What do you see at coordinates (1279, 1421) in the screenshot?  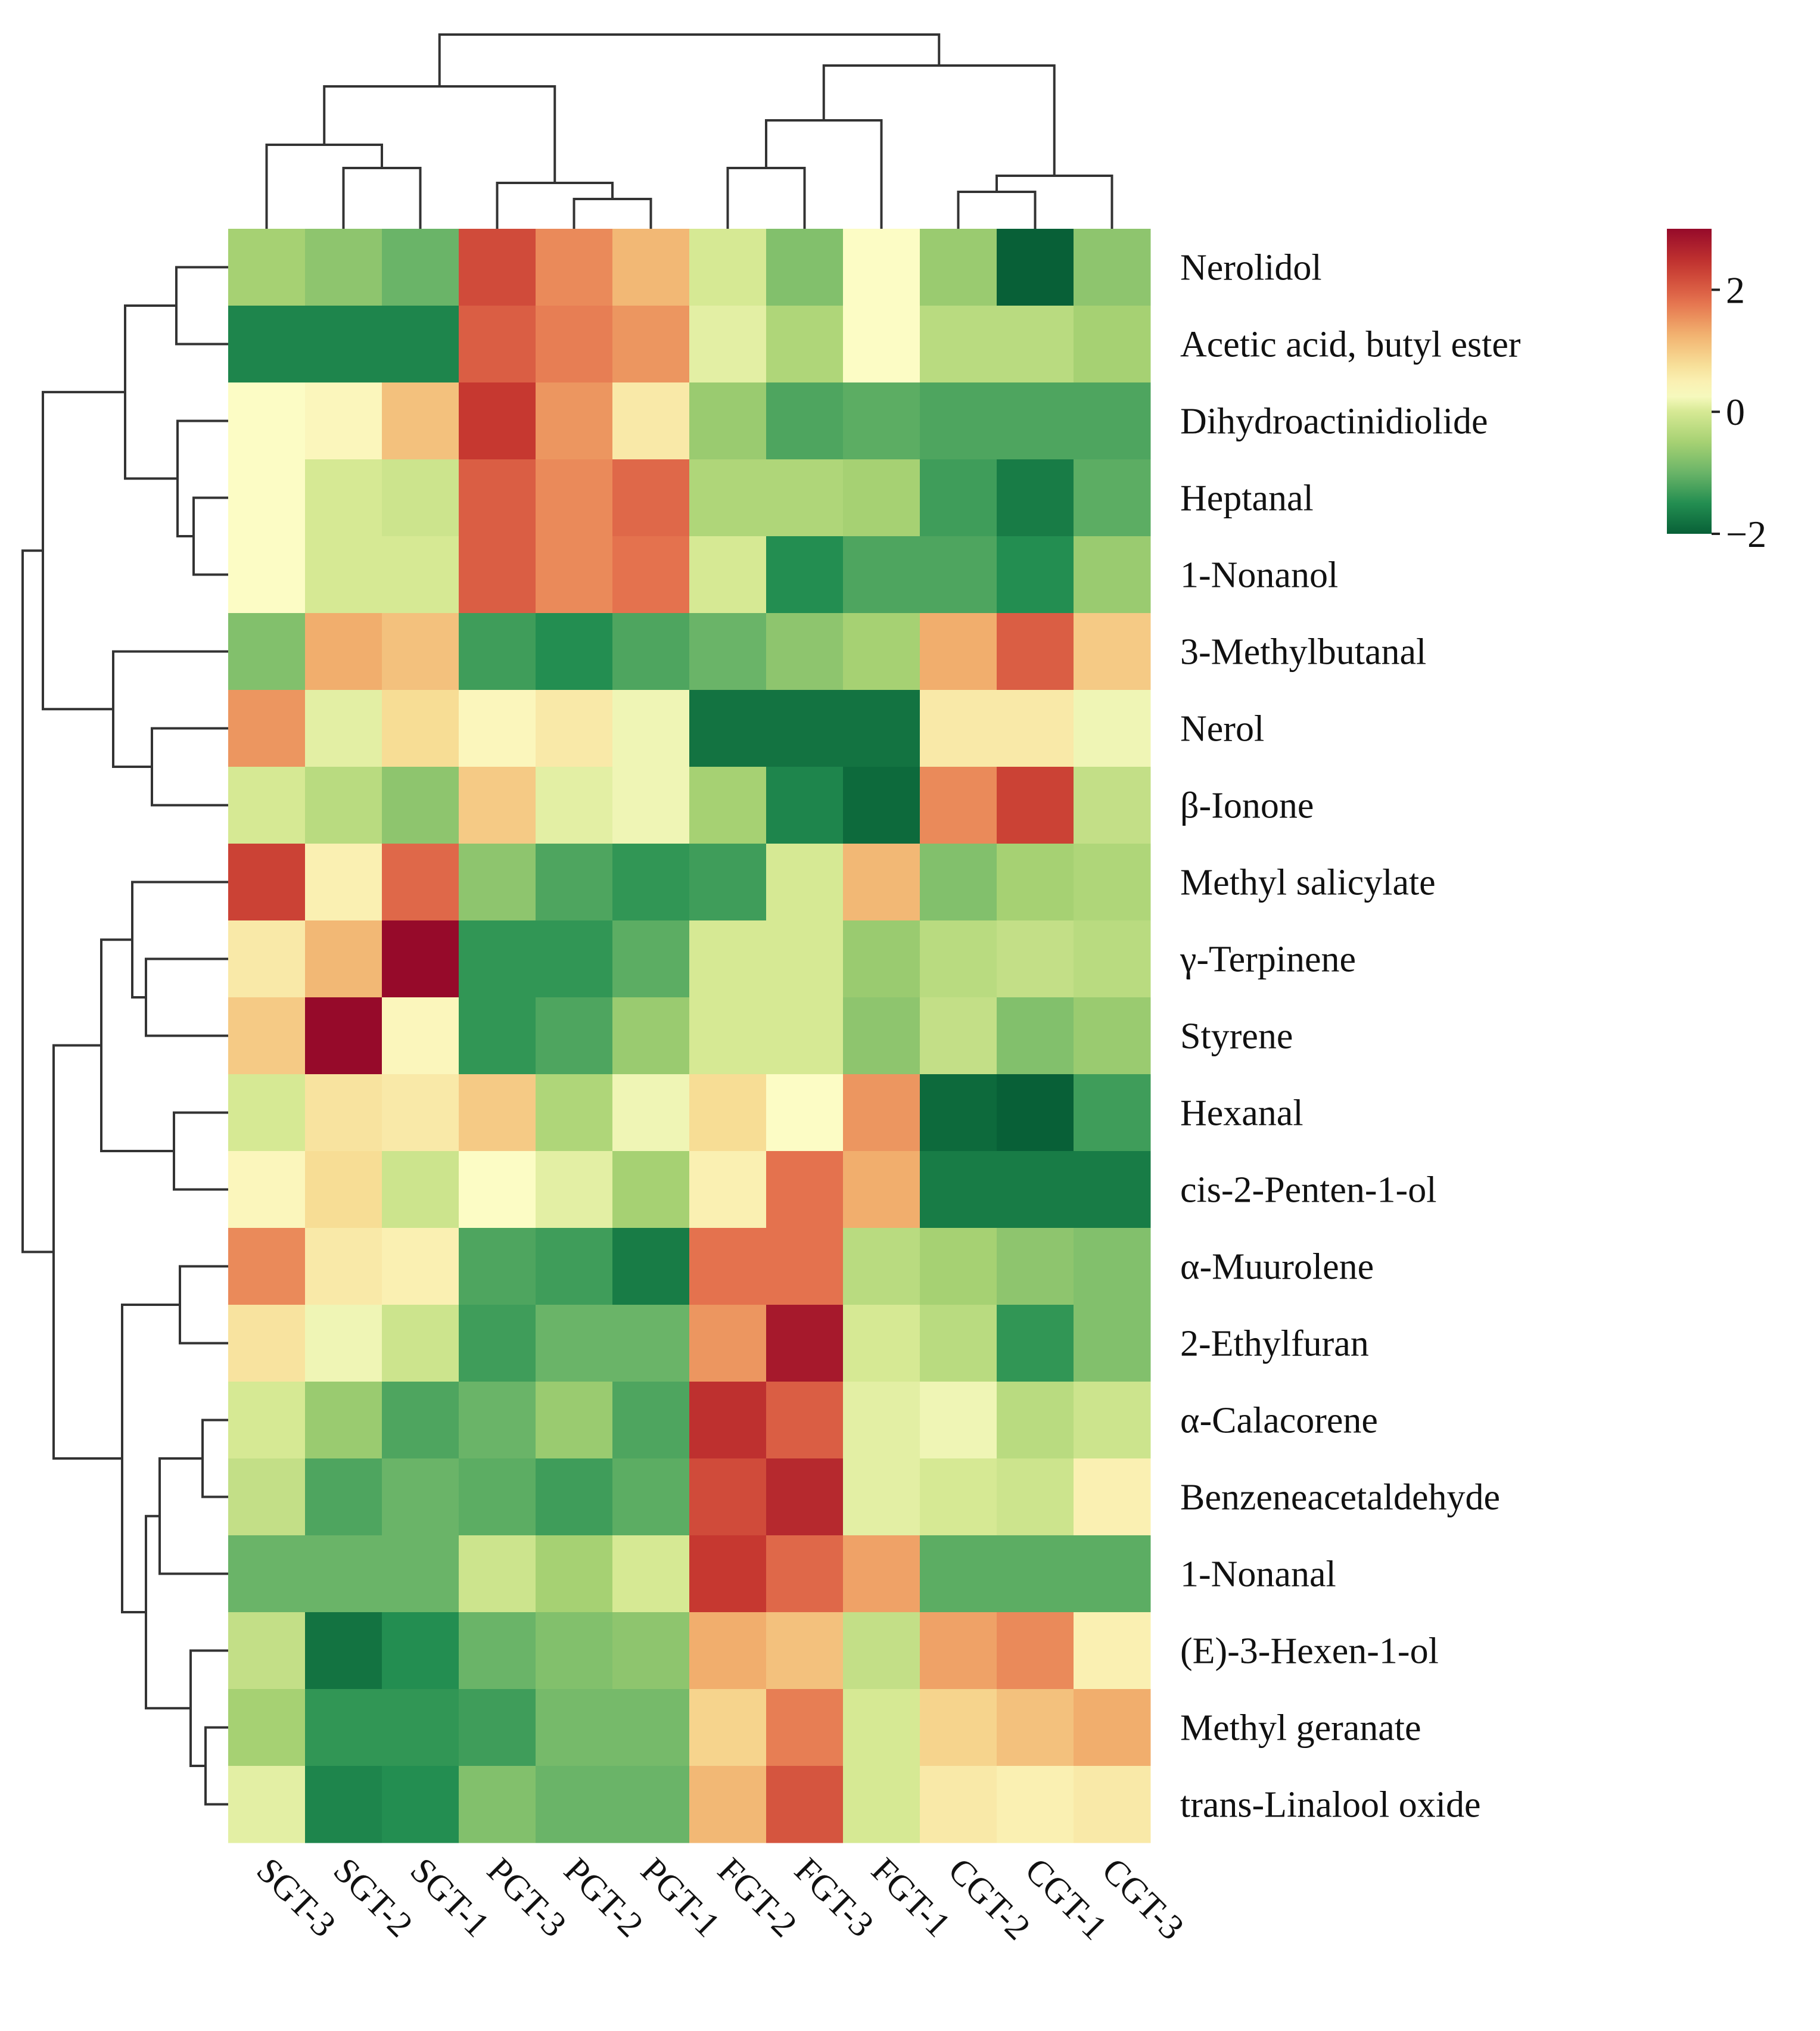 I see `row-label-calacorene: α-Calacorene` at bounding box center [1279, 1421].